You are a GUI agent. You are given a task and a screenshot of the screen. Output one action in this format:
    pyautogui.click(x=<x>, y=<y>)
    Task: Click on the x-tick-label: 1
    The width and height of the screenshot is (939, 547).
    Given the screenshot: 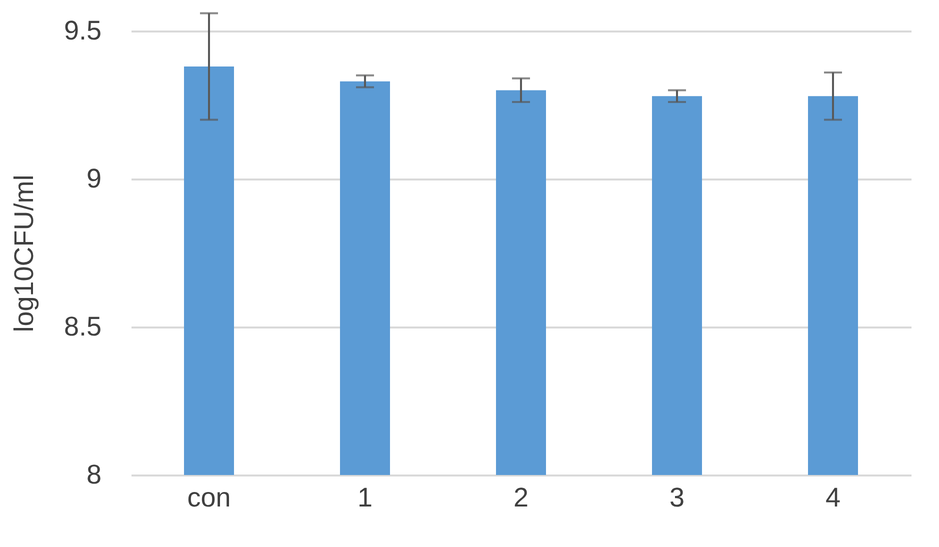 What is the action you would take?
    pyautogui.click(x=365, y=497)
    